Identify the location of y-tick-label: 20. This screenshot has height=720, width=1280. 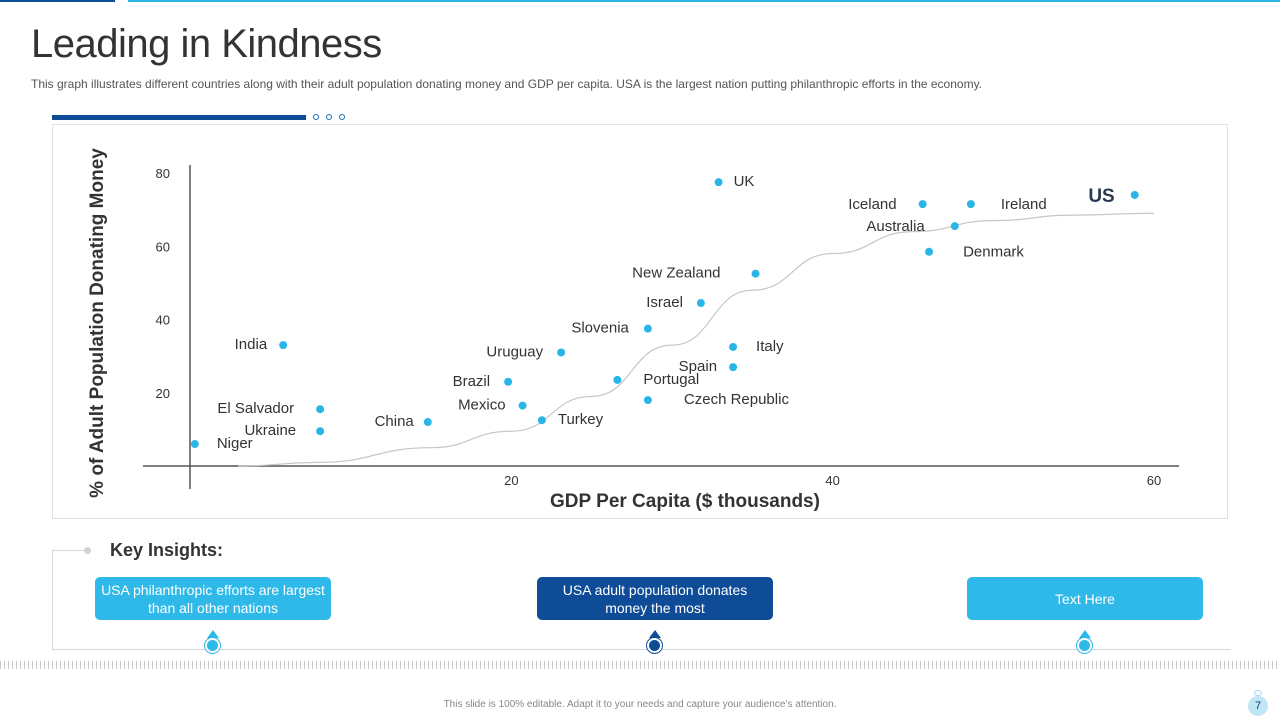
(163, 393).